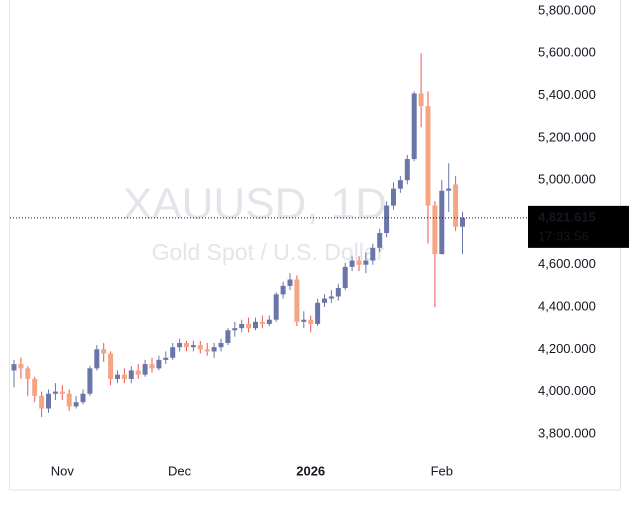 The image size is (629, 509). Describe the element at coordinates (567, 179) in the screenshot. I see `y-tick-label: 5,000.000` at that location.